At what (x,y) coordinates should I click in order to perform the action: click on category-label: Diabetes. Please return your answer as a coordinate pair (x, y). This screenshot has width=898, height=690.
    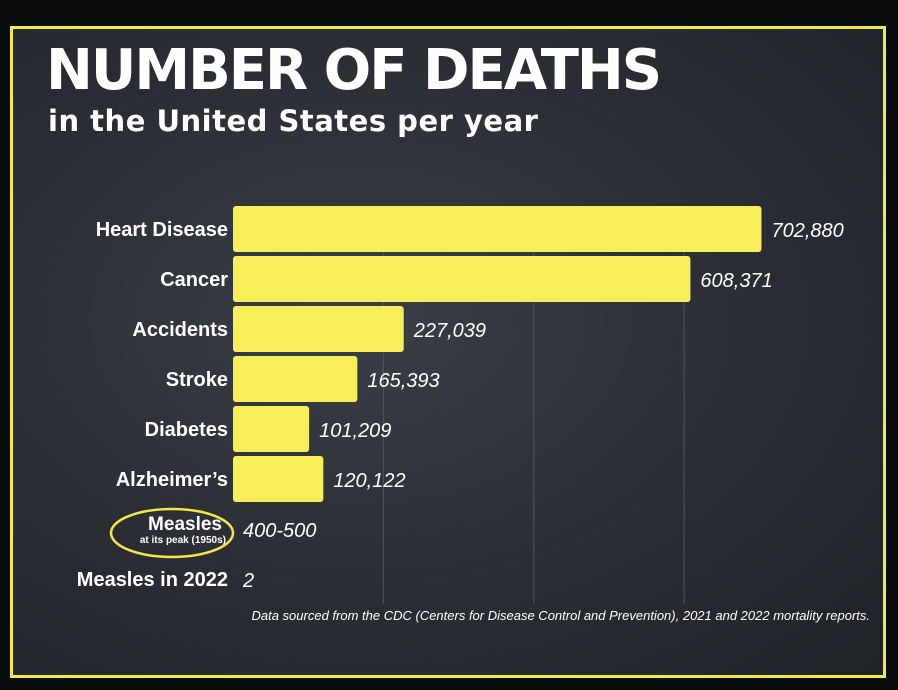
    Looking at the image, I should click on (186, 430).